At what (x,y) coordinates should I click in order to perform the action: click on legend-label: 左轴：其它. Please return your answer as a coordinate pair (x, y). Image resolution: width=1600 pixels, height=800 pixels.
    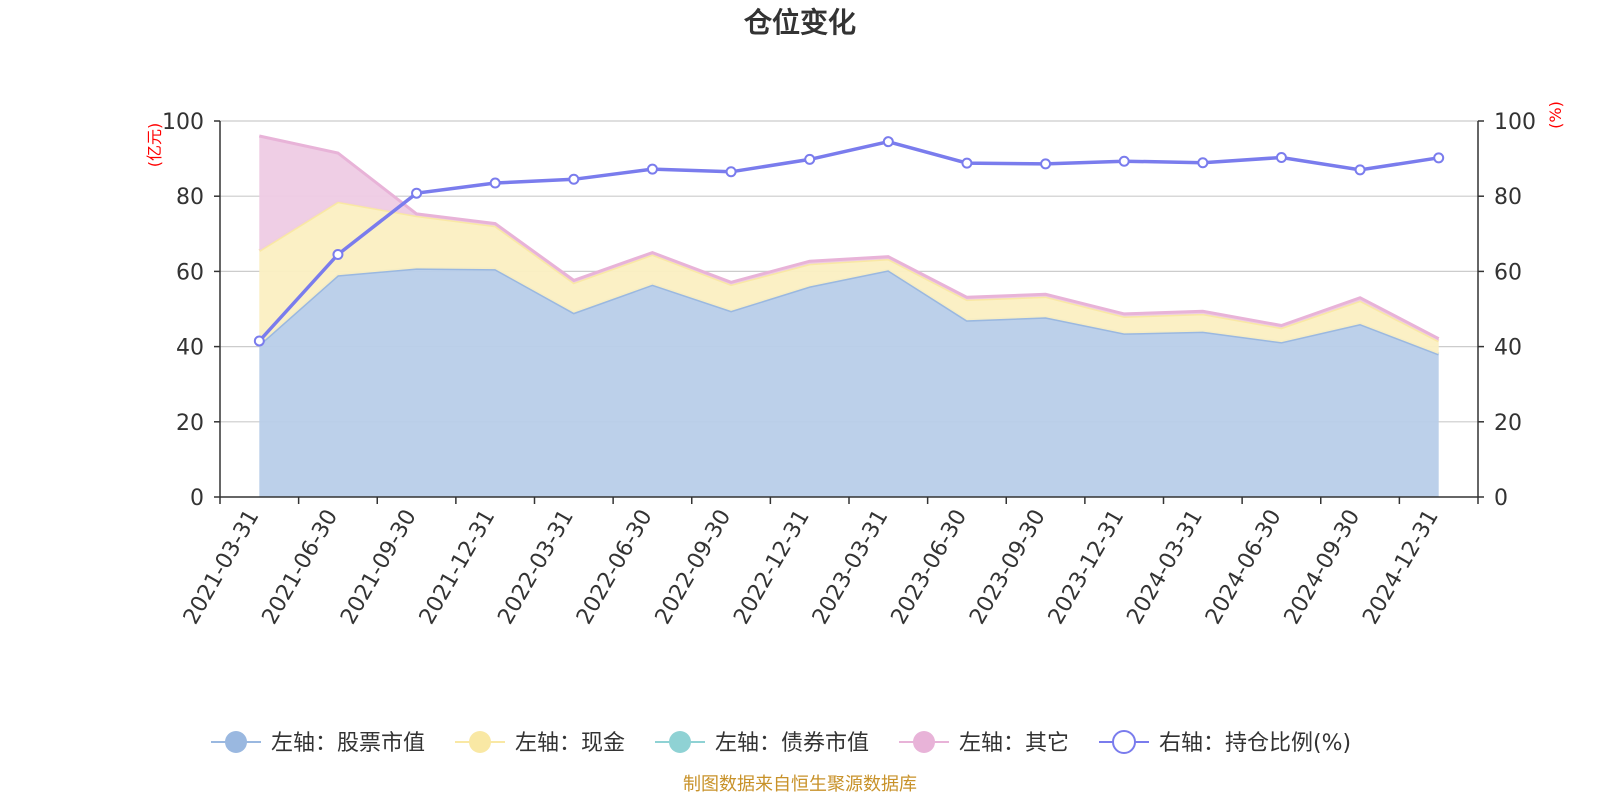
    Looking at the image, I should click on (1014, 743).